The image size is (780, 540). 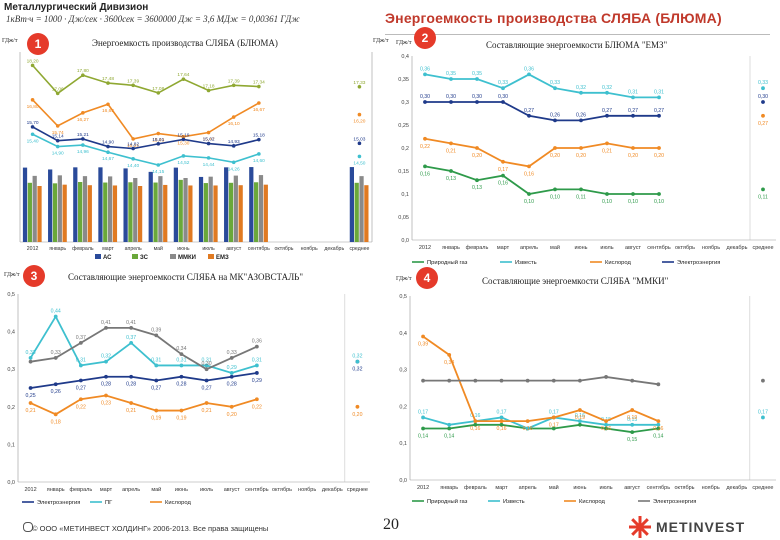 I want to click on p1-x-tick: среднее, so click(x=359, y=249).